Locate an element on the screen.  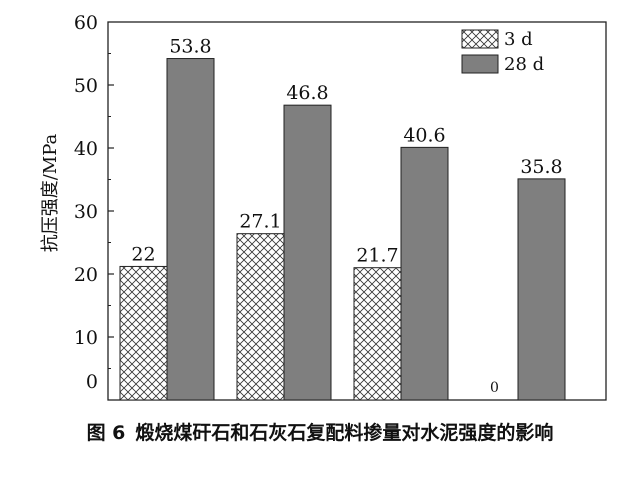
legend-swatch-28d is located at coordinates (480, 64).